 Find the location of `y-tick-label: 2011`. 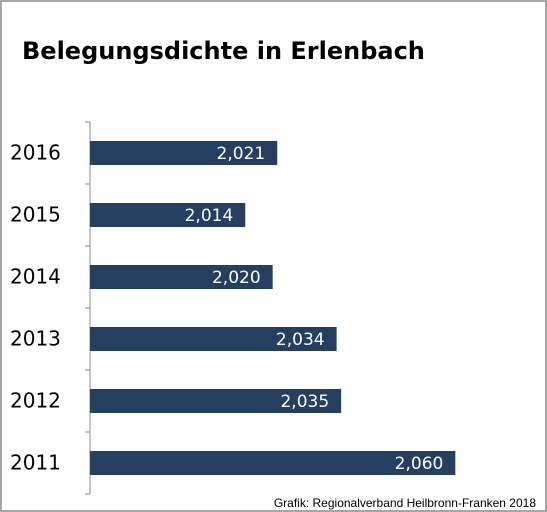

y-tick-label: 2011 is located at coordinates (35, 463).